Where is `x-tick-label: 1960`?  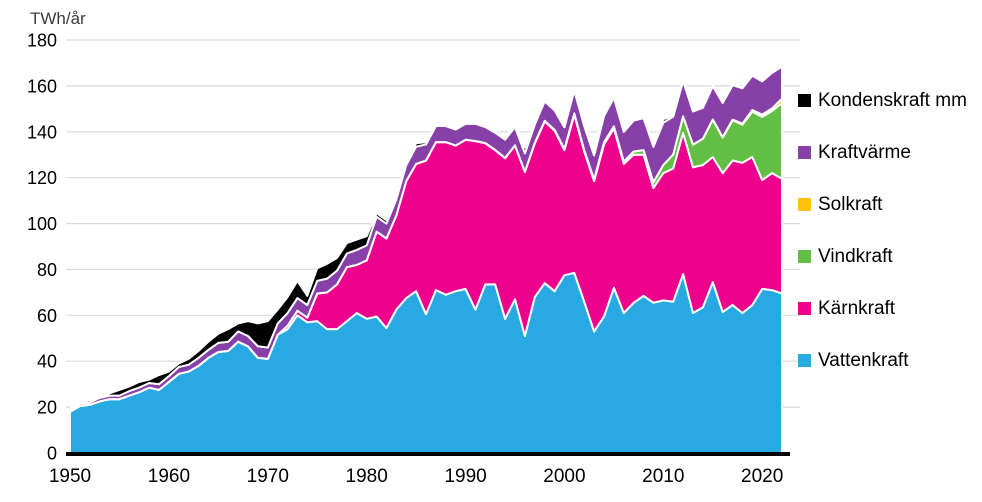 x-tick-label: 1960 is located at coordinates (169, 476).